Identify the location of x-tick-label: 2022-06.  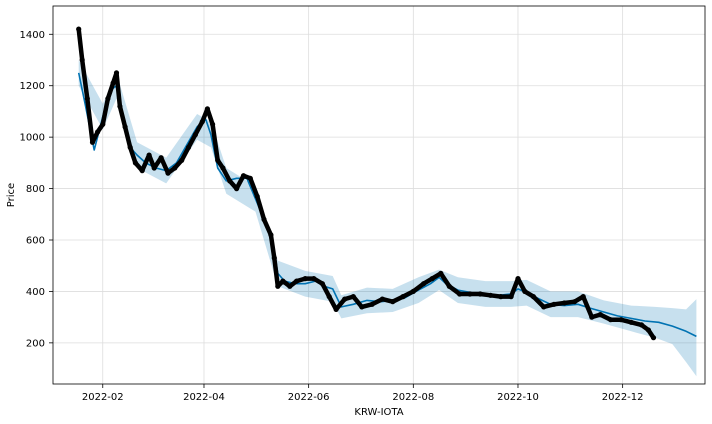
(309, 397).